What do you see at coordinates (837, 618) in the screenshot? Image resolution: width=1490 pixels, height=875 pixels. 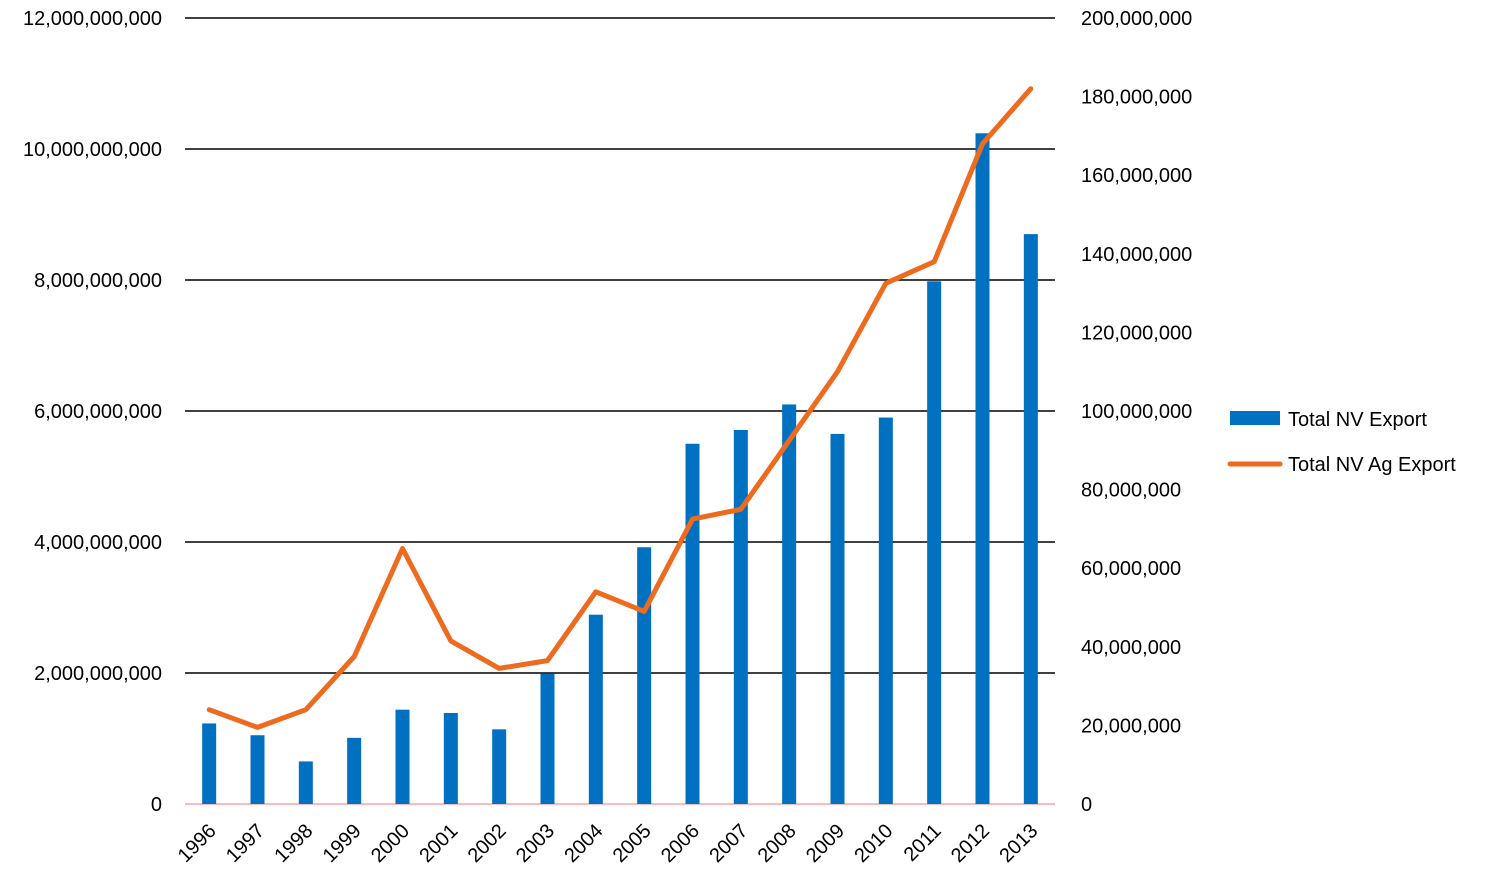 I see `bar-total-nv-export-2009` at bounding box center [837, 618].